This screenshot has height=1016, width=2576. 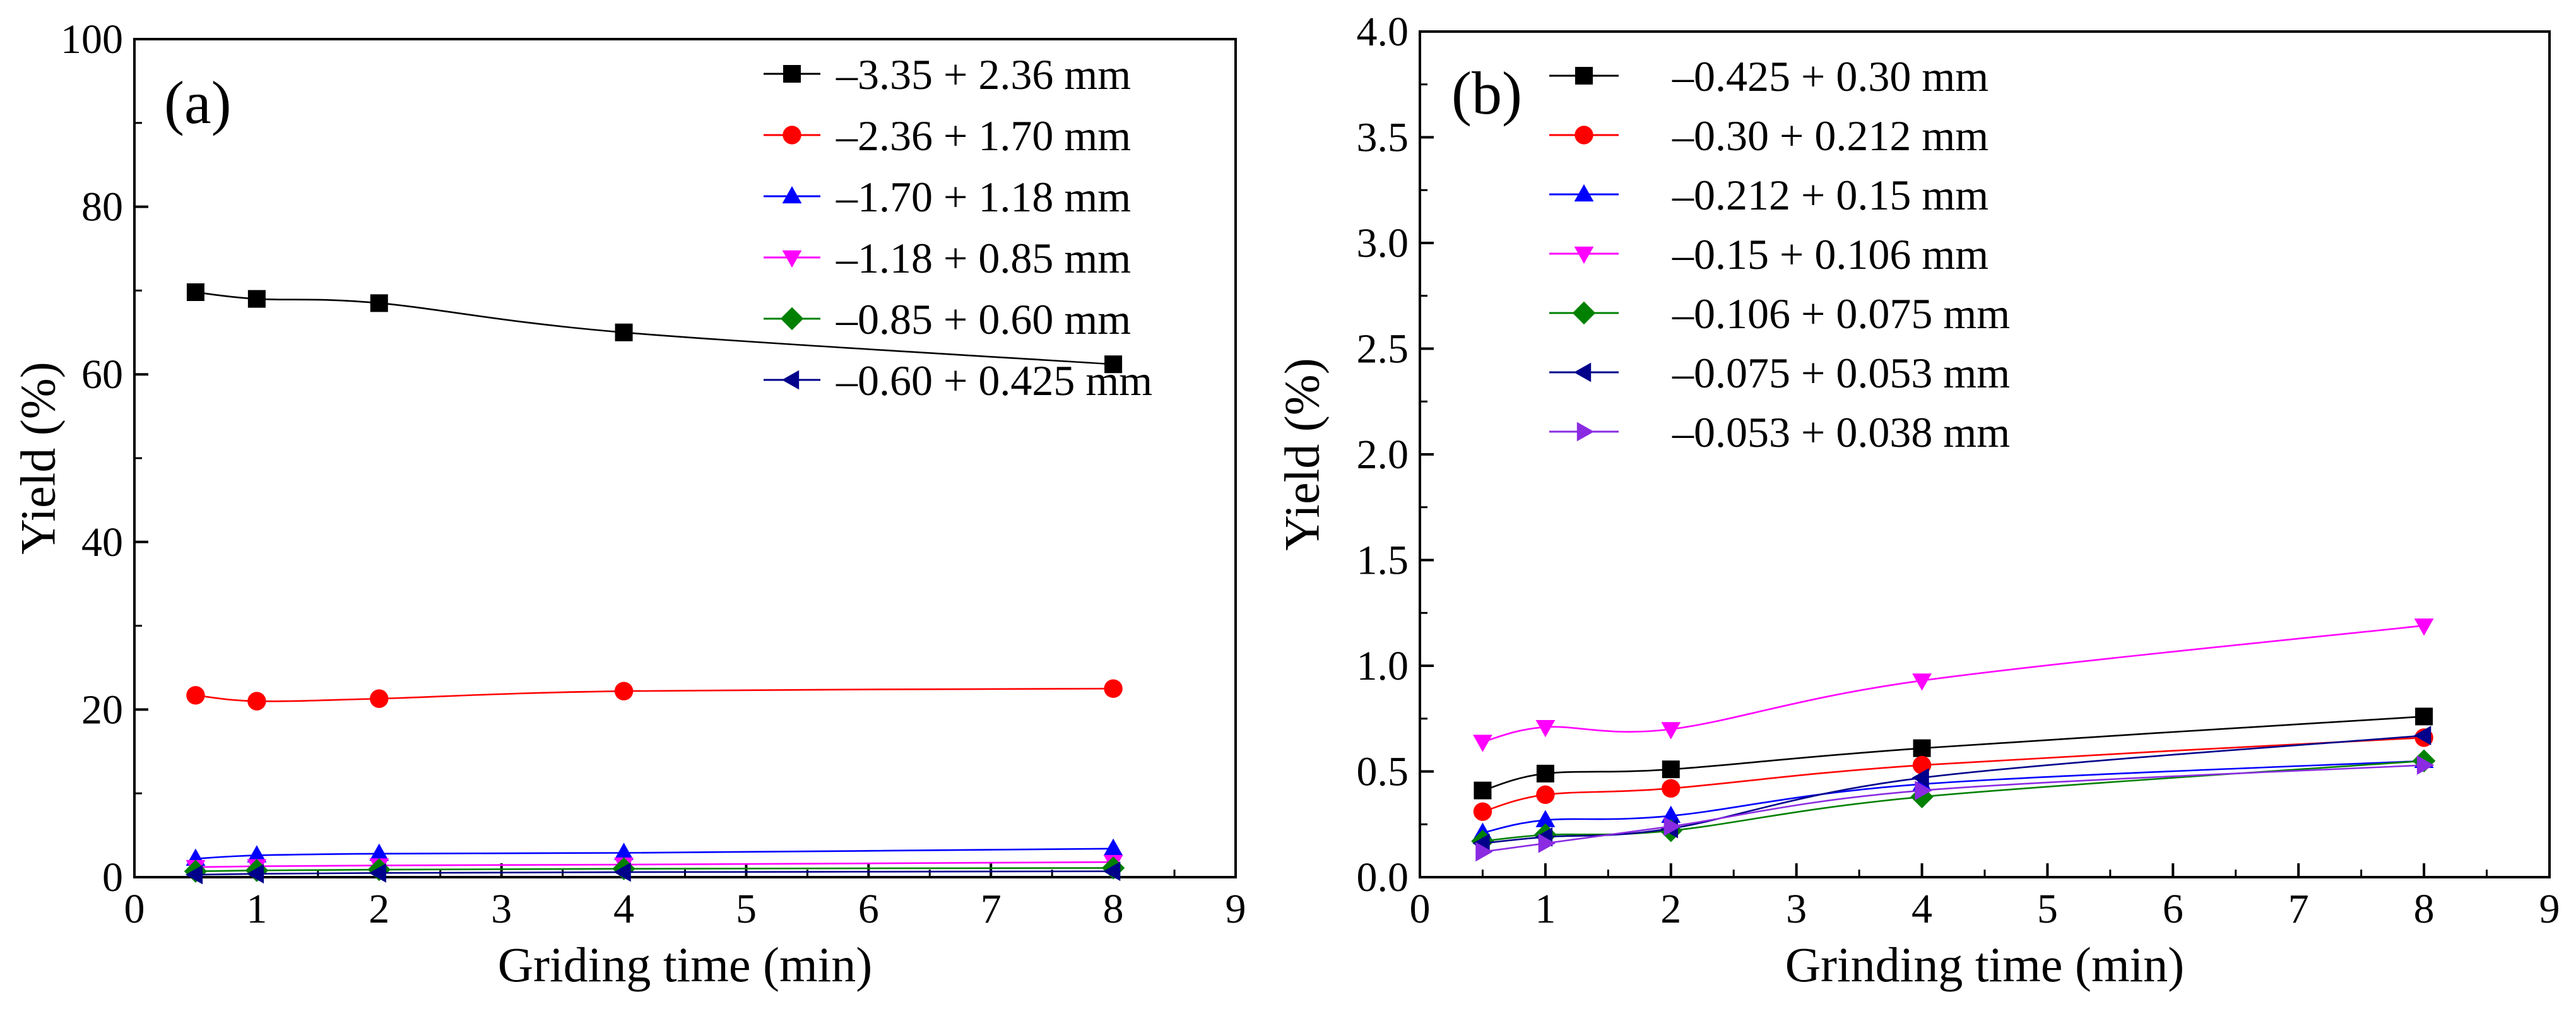 What do you see at coordinates (1486, 93) in the screenshot?
I see `chart-1-panel-label: (b)` at bounding box center [1486, 93].